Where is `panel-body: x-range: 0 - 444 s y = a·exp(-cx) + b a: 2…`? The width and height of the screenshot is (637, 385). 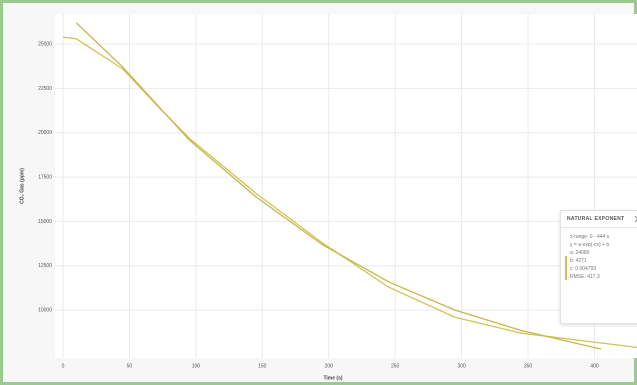
panel-body: x-range: 0 - 444 s y = a·exp(-cx) + b a: 2… is located at coordinates (599, 254).